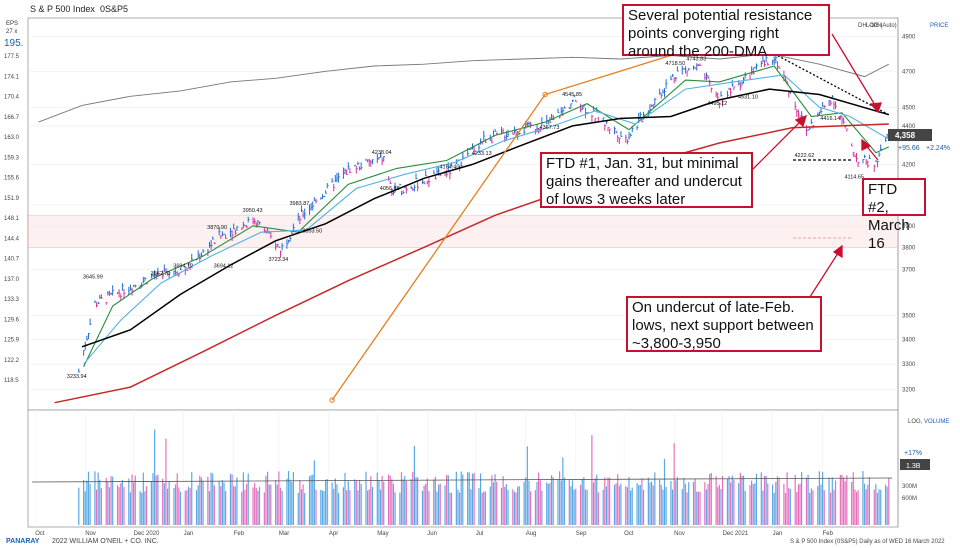 The width and height of the screenshot is (960, 548). I want to click on price-label: 4114.65, so click(854, 177).